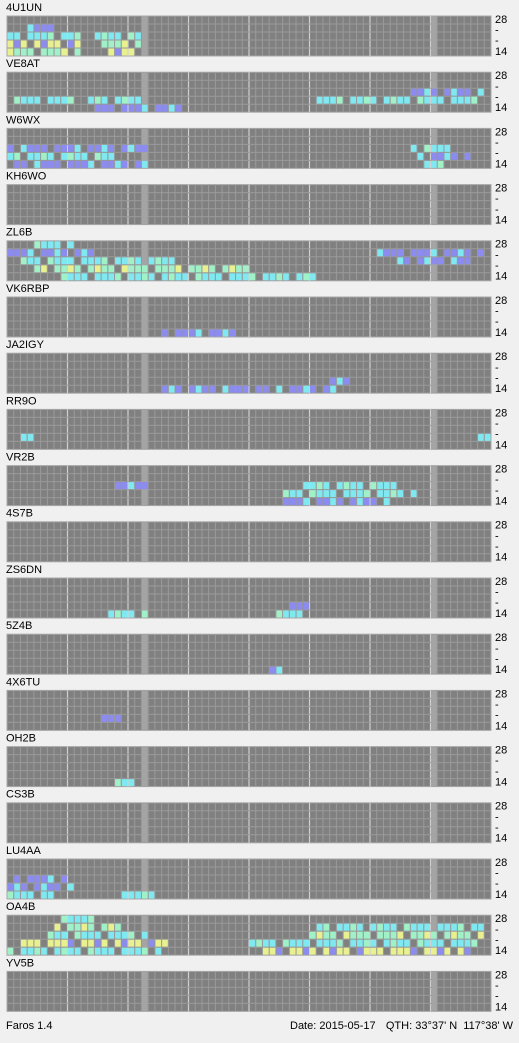 This screenshot has height=1043, width=519. Describe the element at coordinates (29, 1026) in the screenshot. I see `app-version: Faros 1.4` at that location.